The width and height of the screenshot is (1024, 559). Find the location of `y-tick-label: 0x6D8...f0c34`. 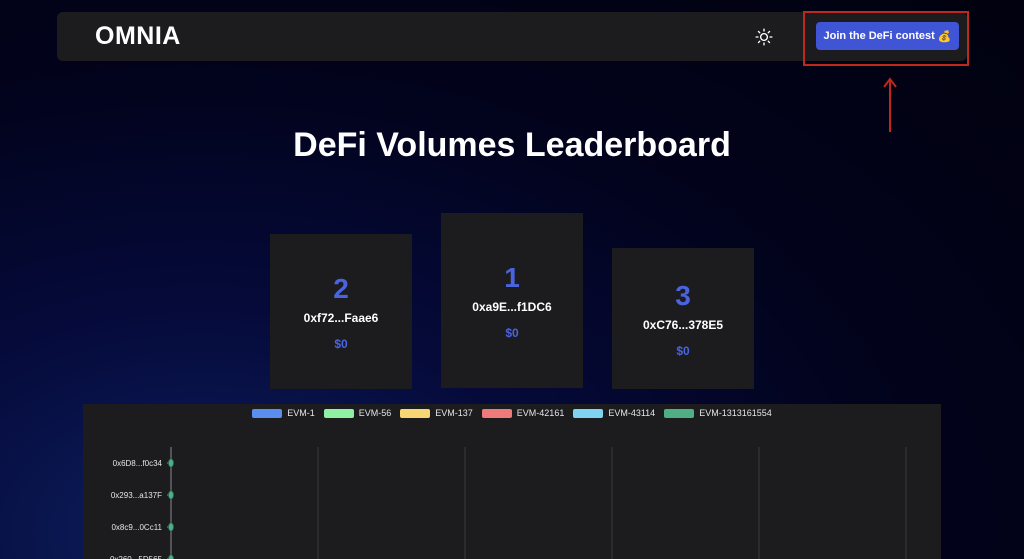

y-tick-label: 0x6D8...f0c34 is located at coordinates (138, 463).